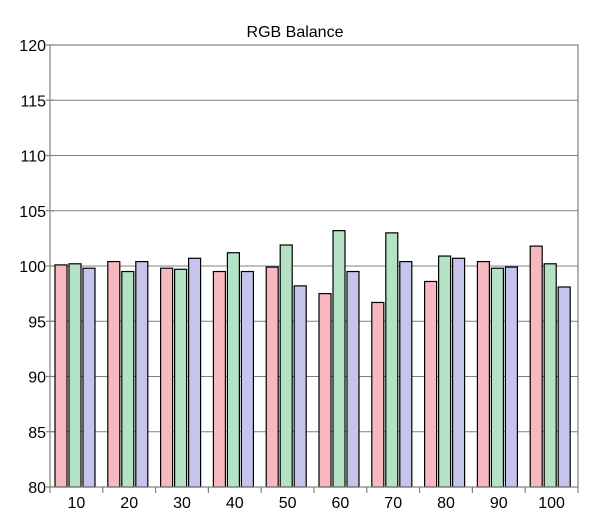 This screenshot has width=600, height=518. I want to click on y-tick-label: 115, so click(33, 101).